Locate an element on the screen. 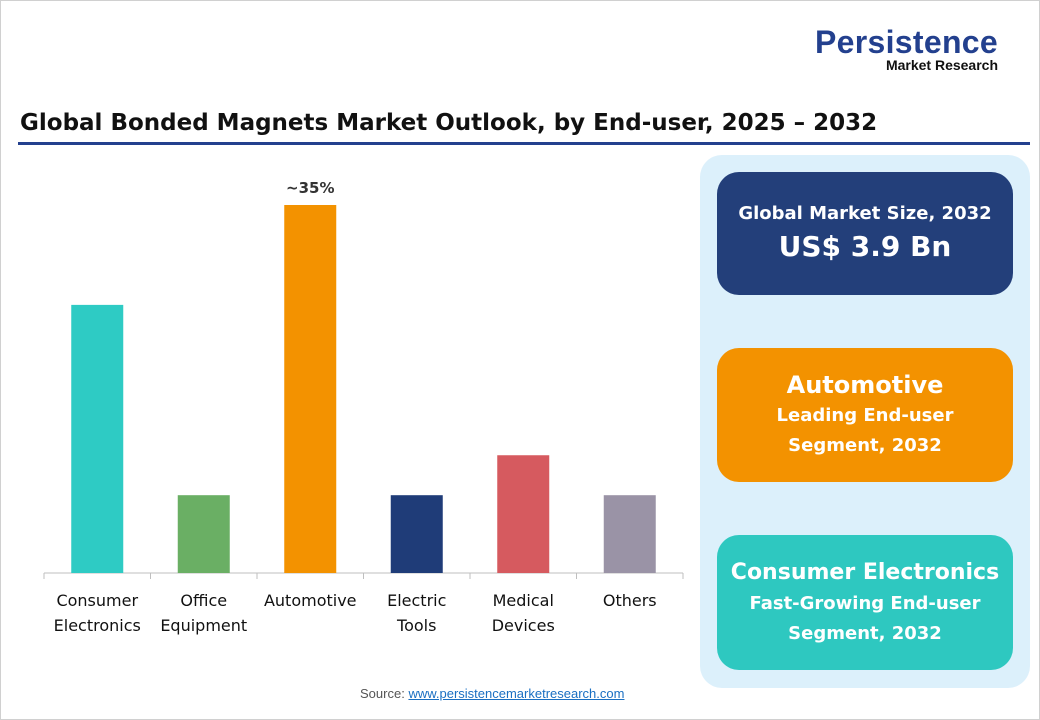  category-label: Electric is located at coordinates (416, 600).